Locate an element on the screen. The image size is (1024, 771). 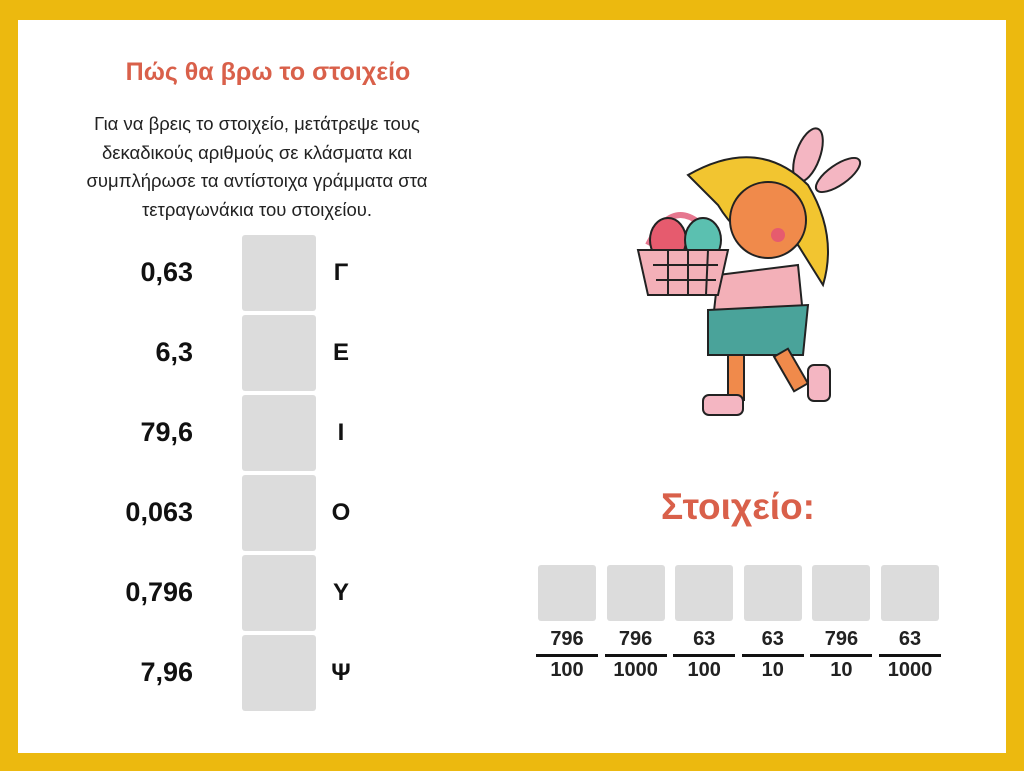
decimal-number: 0,796 is located at coordinates (159, 592).